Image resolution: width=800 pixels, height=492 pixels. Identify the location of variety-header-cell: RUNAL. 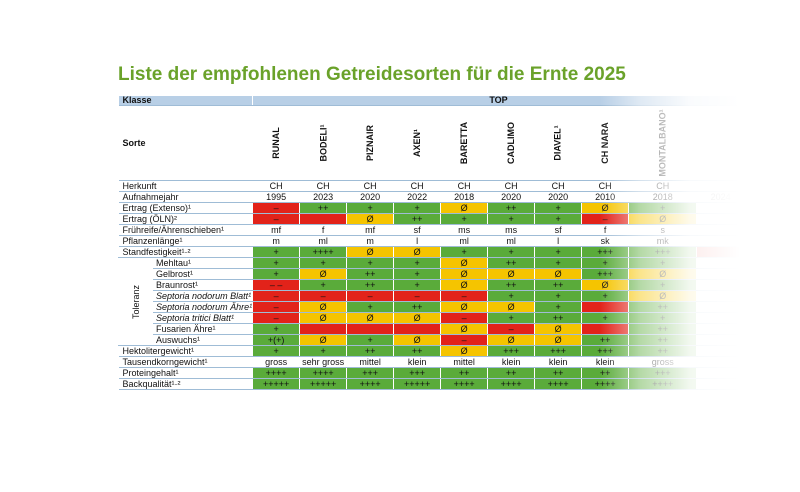
(276, 143).